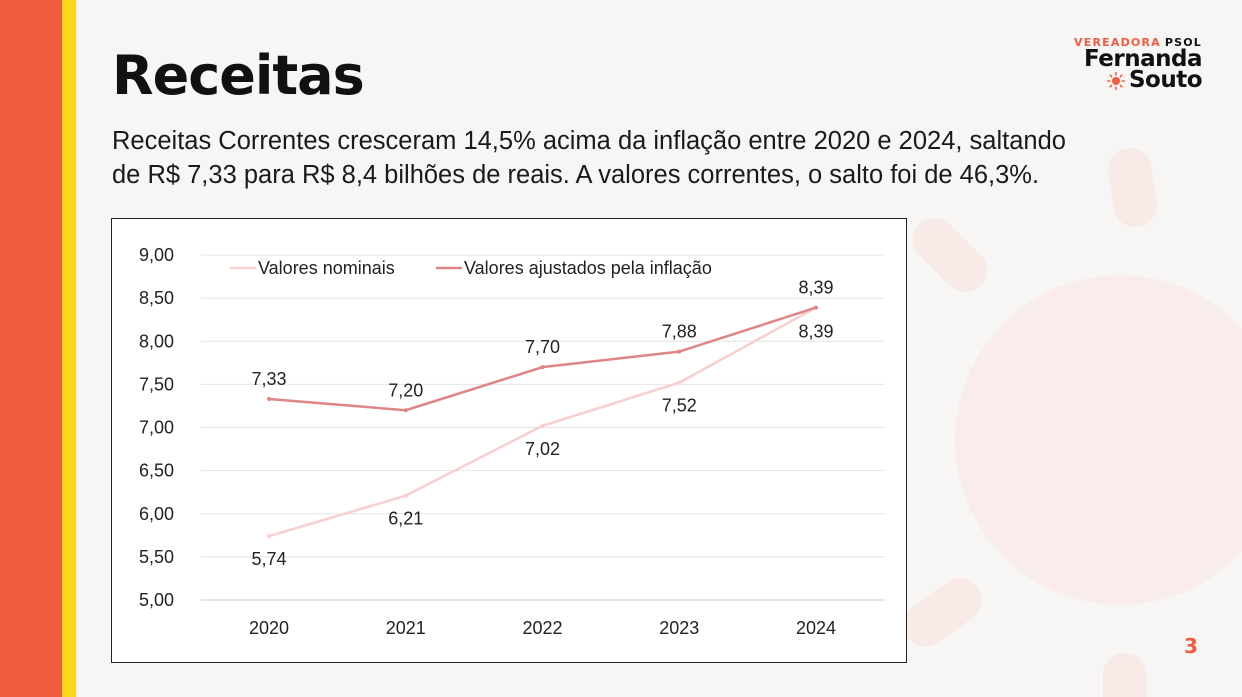 Image resolution: width=1242 pixels, height=697 pixels. What do you see at coordinates (1115, 80) in the screenshot?
I see `sun-icon` at bounding box center [1115, 80].